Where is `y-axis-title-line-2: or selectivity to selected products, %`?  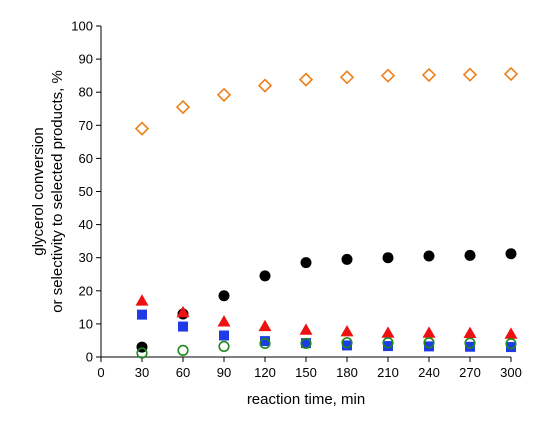
y-axis-title-line-2: or selectivity to selected products, % is located at coordinates (57, 191).